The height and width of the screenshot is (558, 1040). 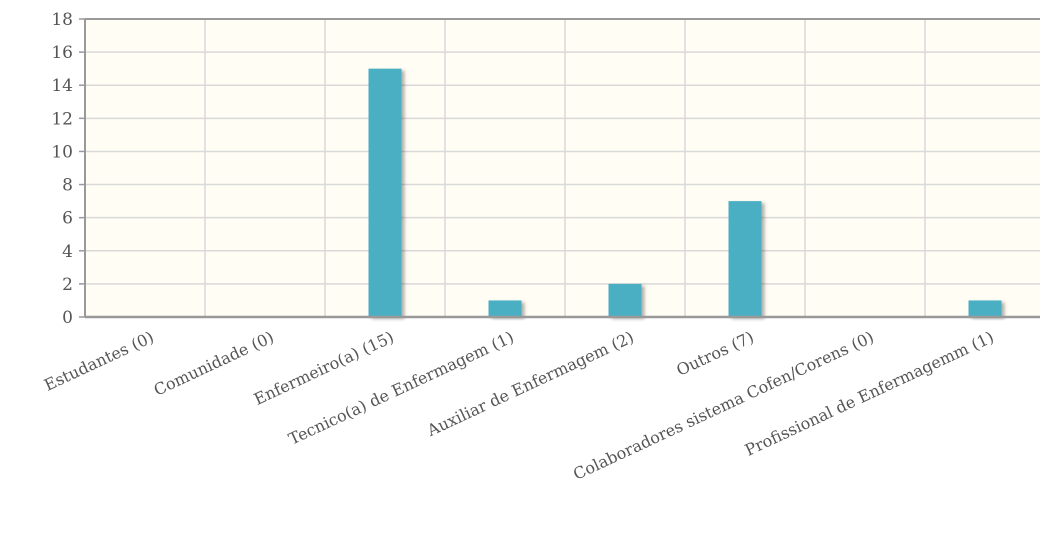 What do you see at coordinates (62, 20) in the screenshot?
I see `y-tick-label: 18` at bounding box center [62, 20].